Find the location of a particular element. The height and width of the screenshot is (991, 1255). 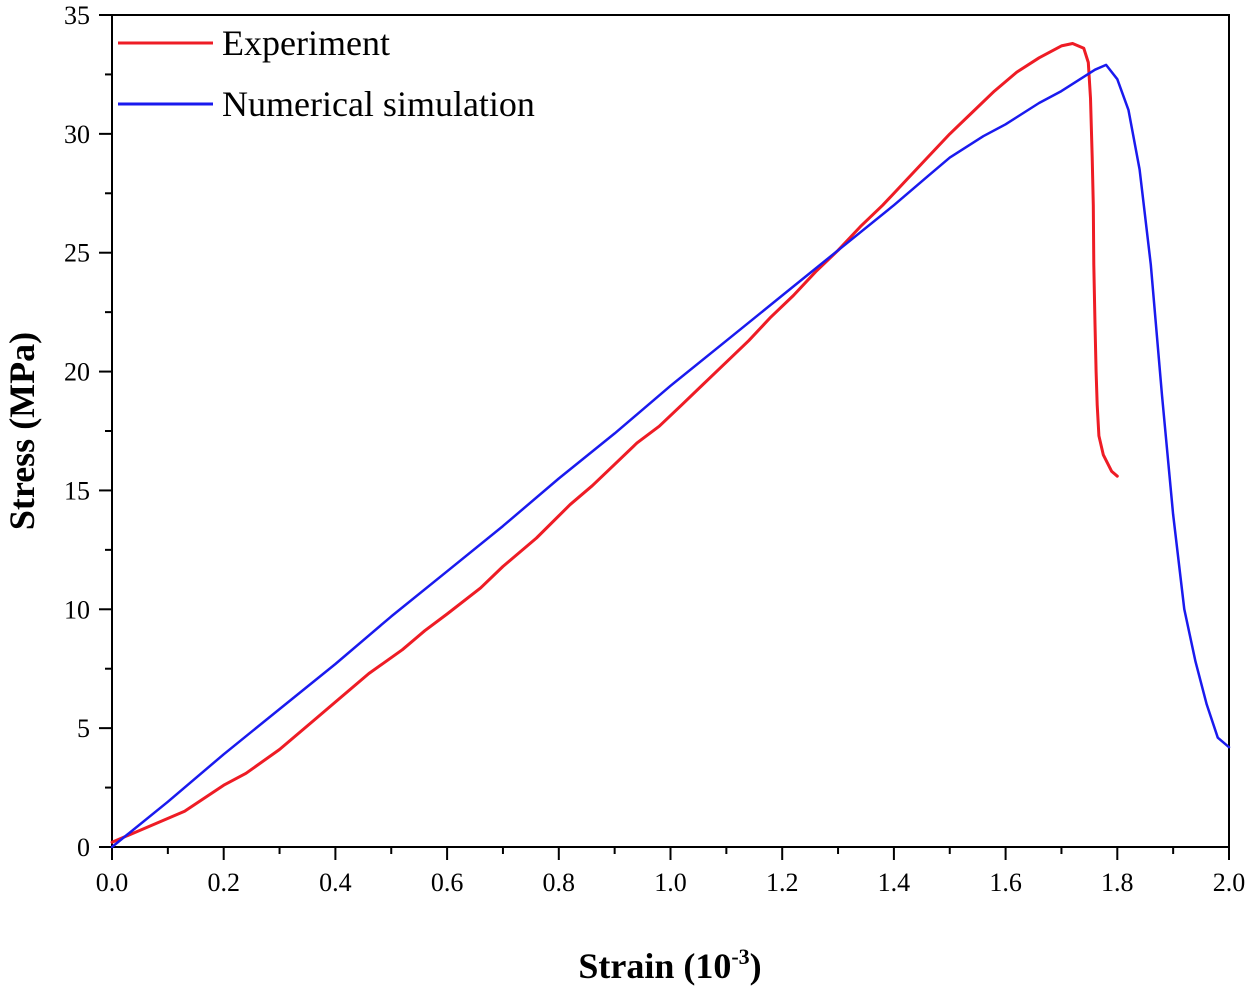

x-tick-label: 1.8 is located at coordinates (1117, 882).